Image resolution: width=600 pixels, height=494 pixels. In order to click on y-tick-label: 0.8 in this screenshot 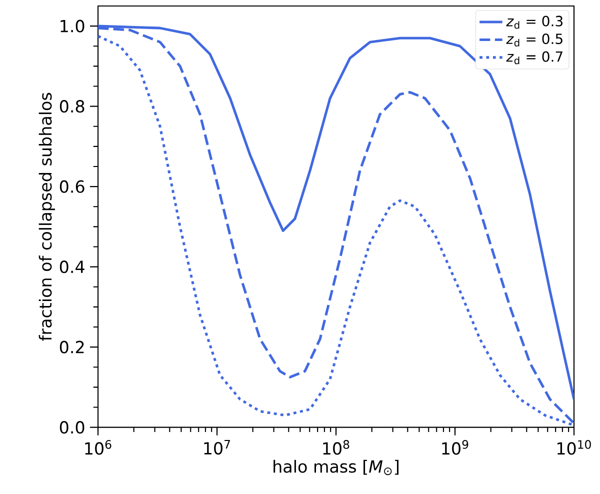, I will do `click(72, 106)`.